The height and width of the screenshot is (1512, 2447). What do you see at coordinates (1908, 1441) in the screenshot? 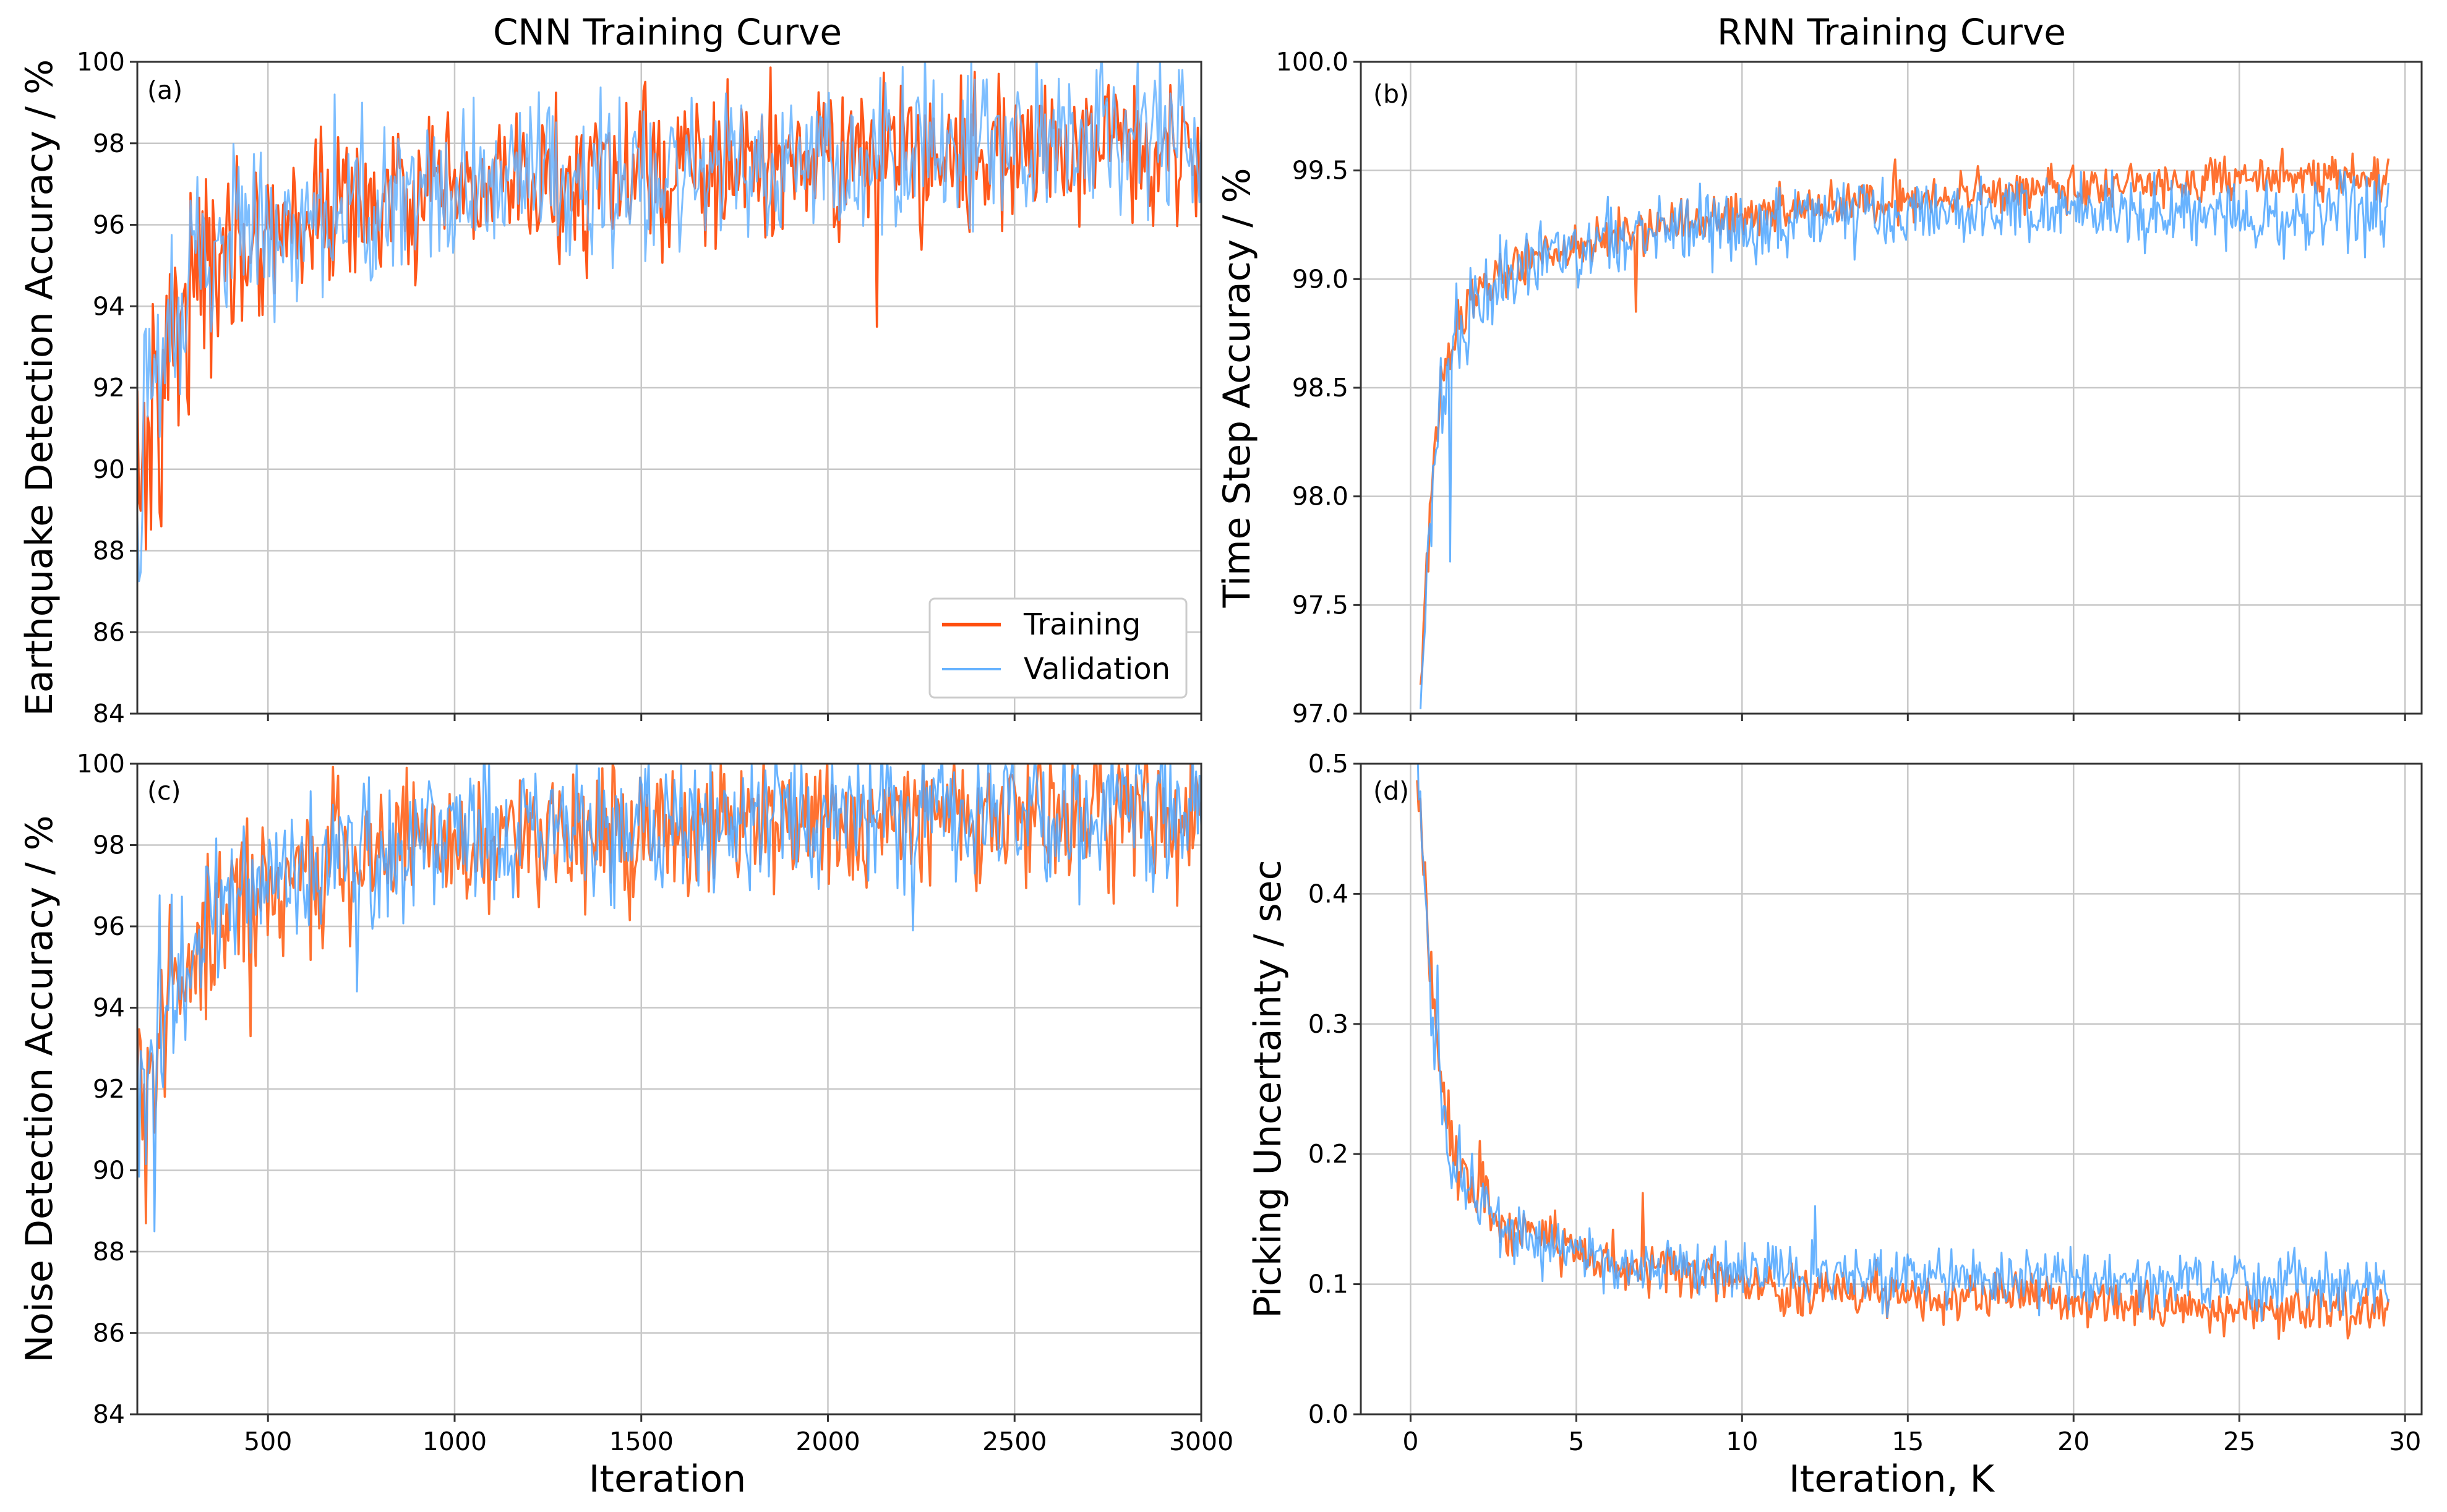
I see `x-tick-label: 15` at bounding box center [1908, 1441].